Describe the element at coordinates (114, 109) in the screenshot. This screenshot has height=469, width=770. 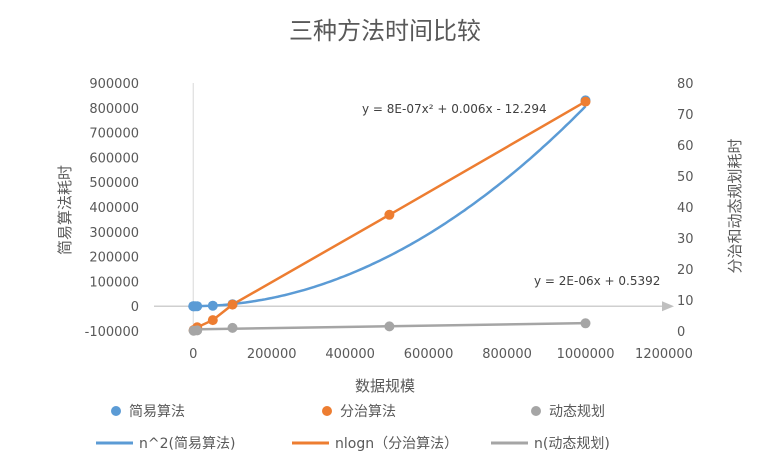
I see `y-tick-label: 800000` at that location.